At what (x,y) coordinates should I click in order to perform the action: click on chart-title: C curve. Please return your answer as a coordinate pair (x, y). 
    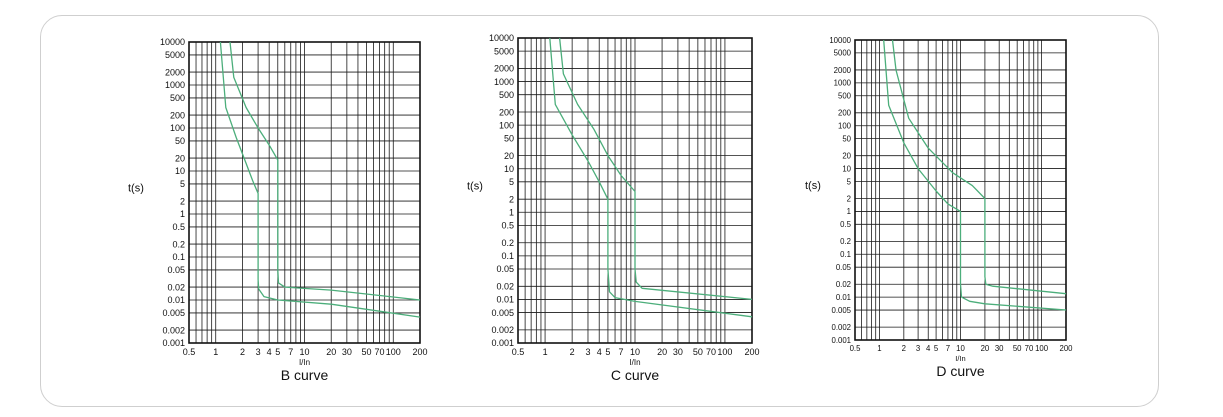
    Looking at the image, I should click on (635, 375).